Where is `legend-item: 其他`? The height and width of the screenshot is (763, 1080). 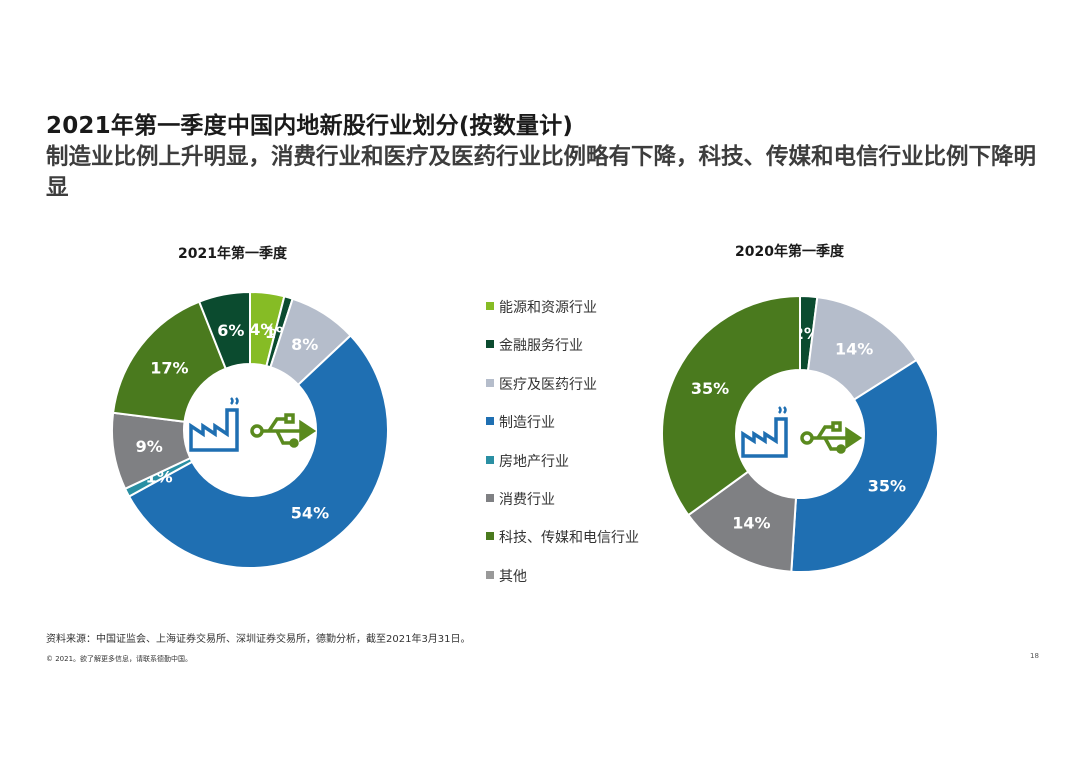
legend-item: 其他 is located at coordinates (562, 585).